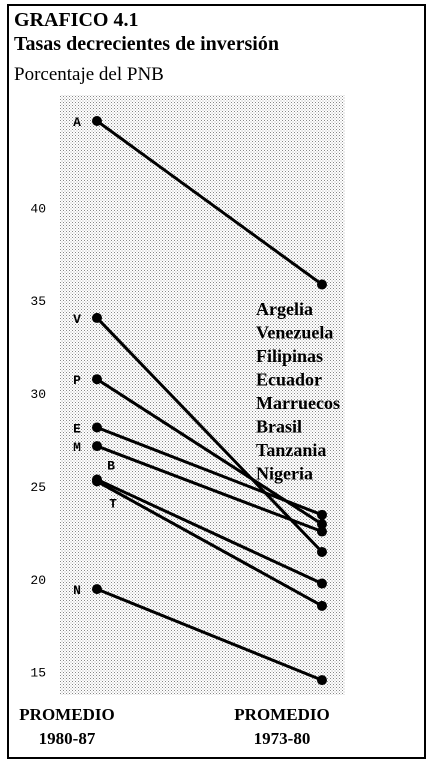  Describe the element at coordinates (291, 450) in the screenshot. I see `legend-entry: Tanzania` at that location.